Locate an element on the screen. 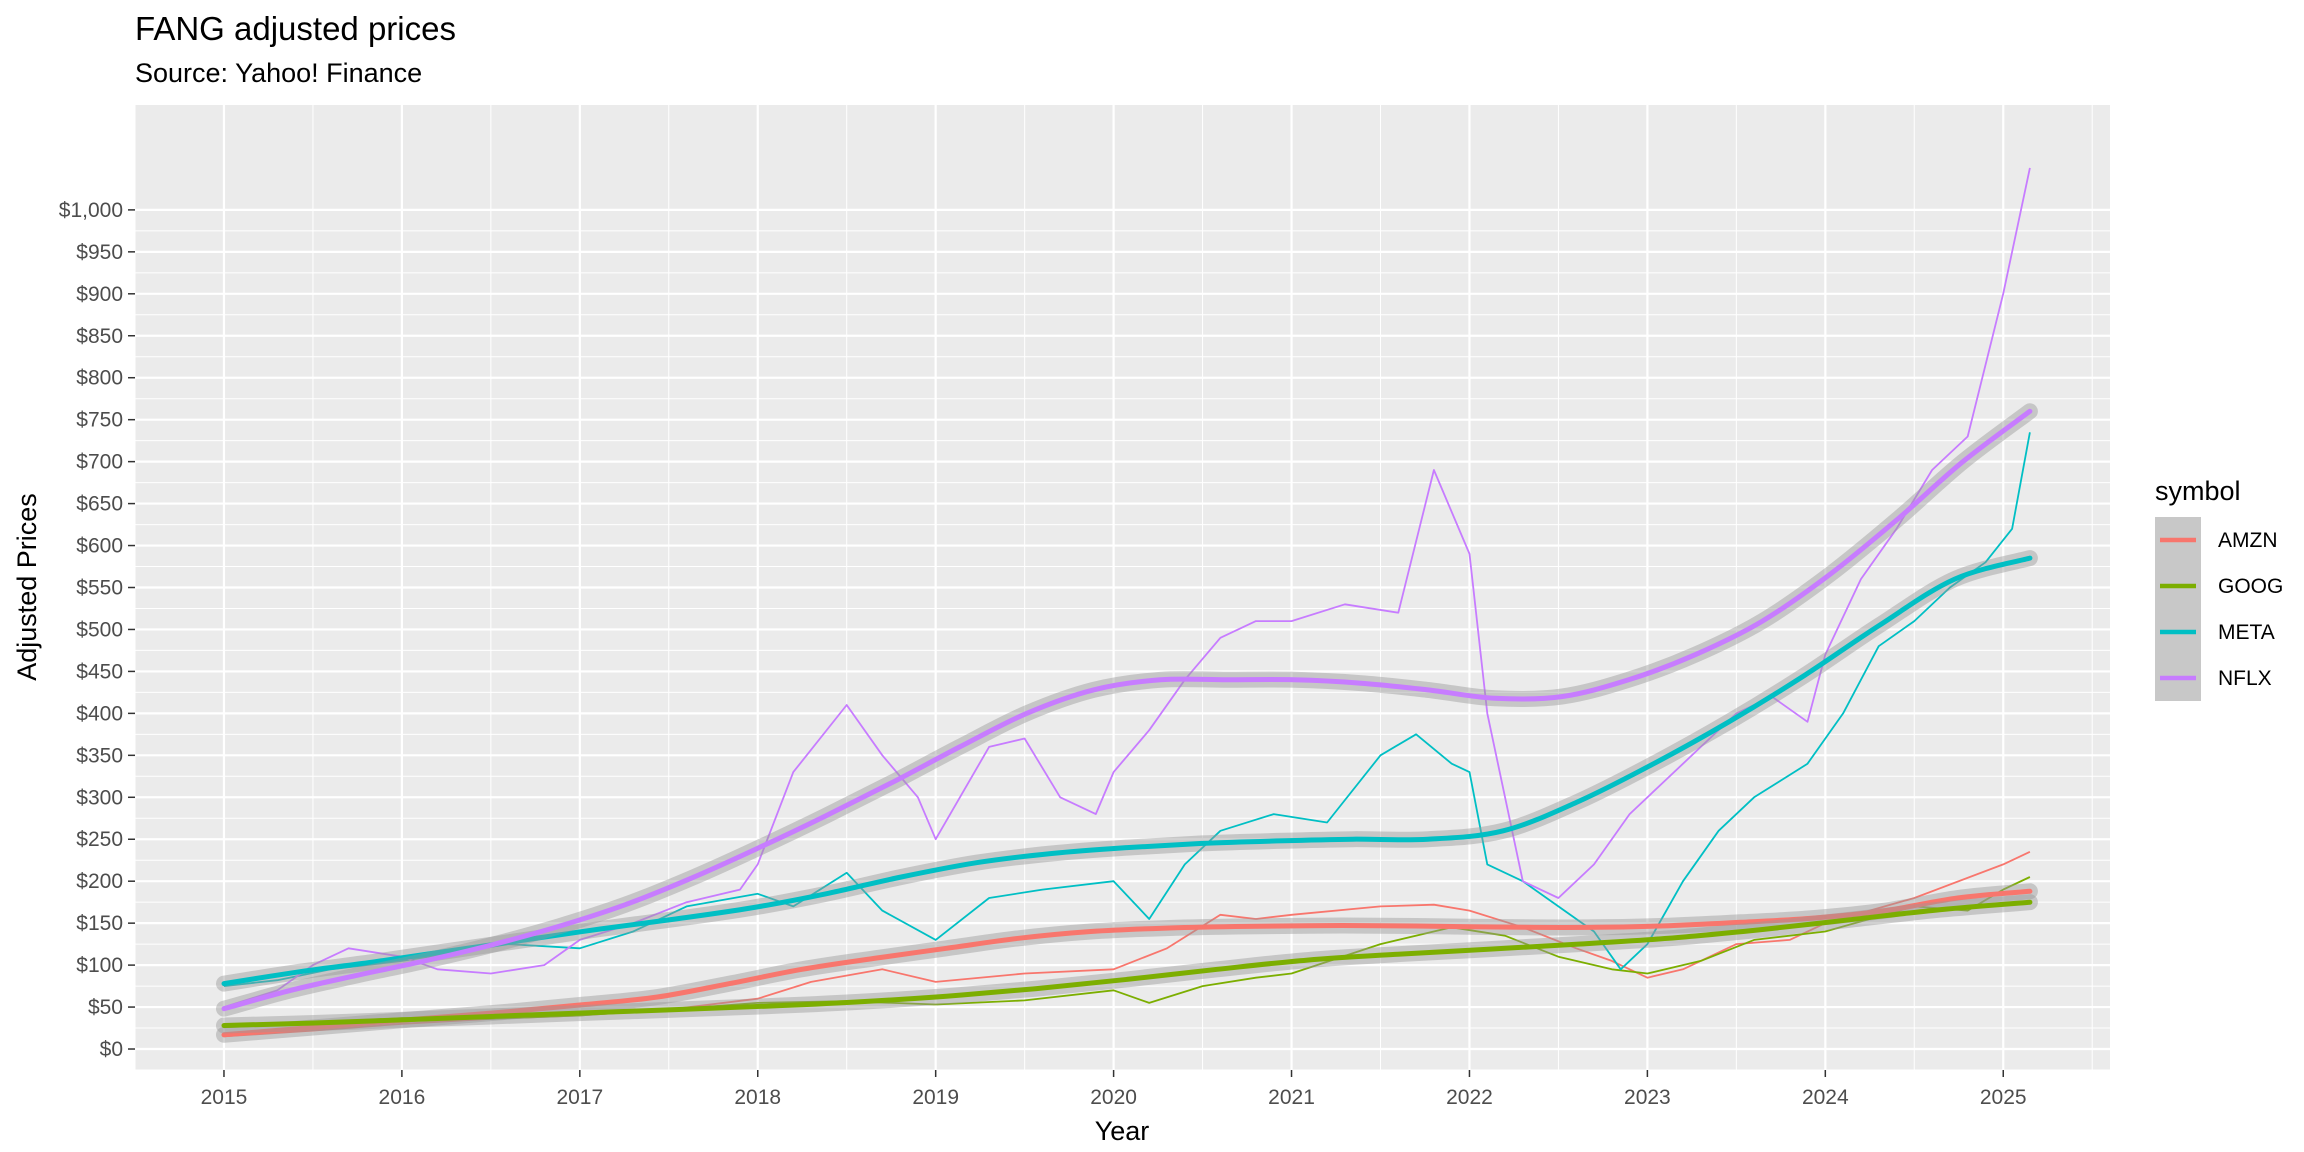  y-tick-label: $950 is located at coordinates (99, 252).